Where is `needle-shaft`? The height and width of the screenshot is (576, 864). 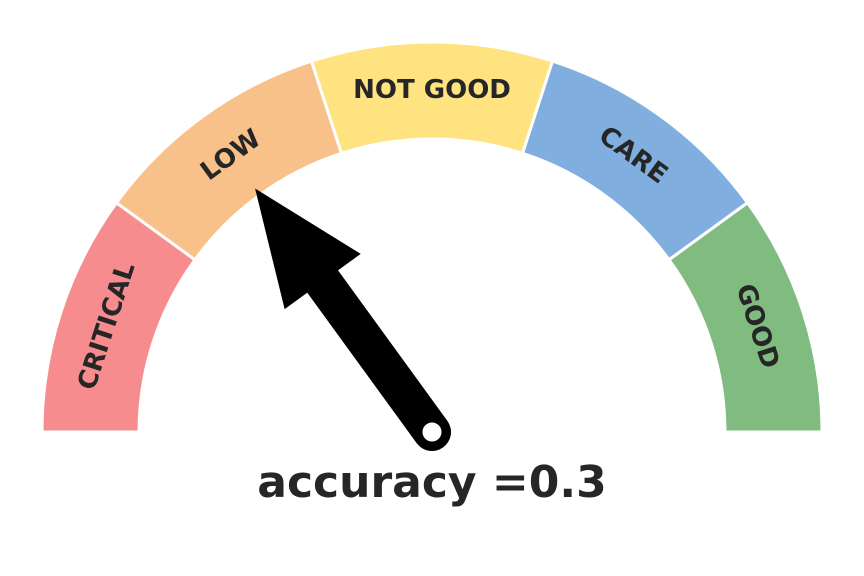 needle-shaft is located at coordinates (374, 352).